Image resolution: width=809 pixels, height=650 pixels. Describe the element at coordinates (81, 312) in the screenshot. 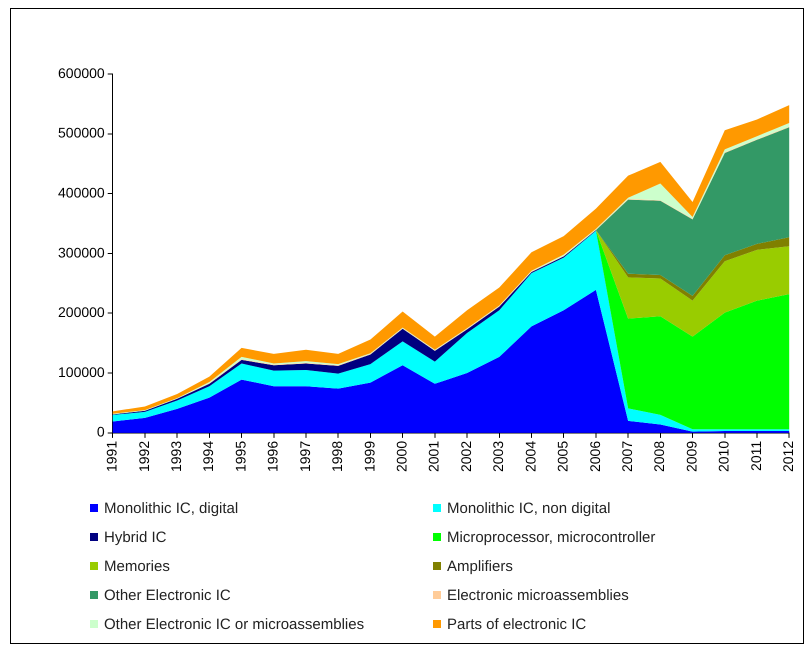

I see `y-tick-label: 200000` at that location.